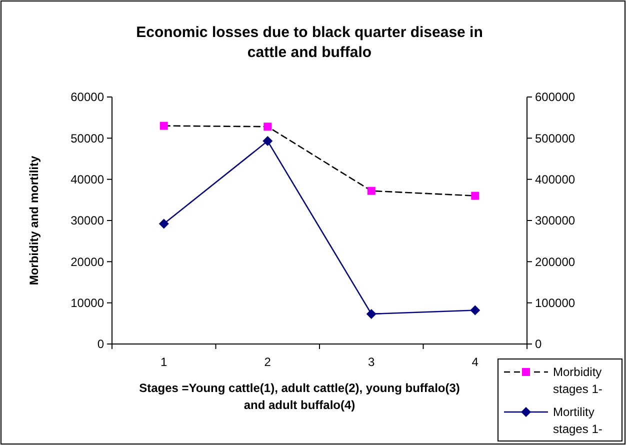 Image resolution: width=626 pixels, height=445 pixels. What do you see at coordinates (34, 221) in the screenshot?
I see `y-axis-title: Morbidity and mortility` at bounding box center [34, 221].